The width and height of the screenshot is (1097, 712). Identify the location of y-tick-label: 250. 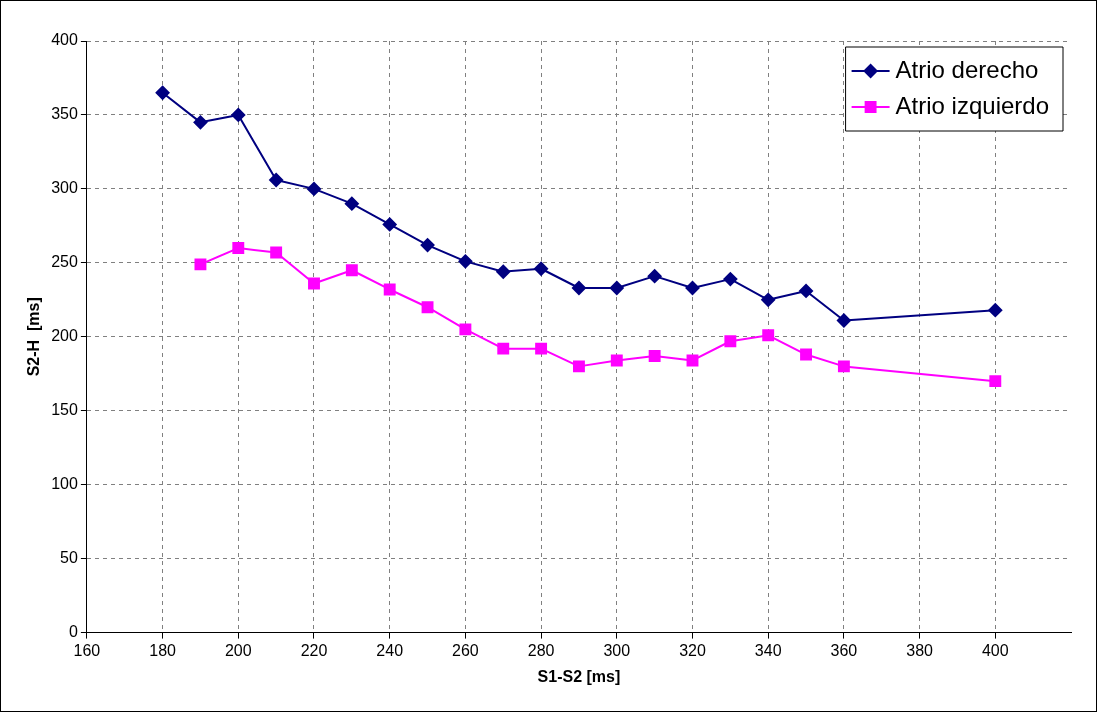
(64, 262).